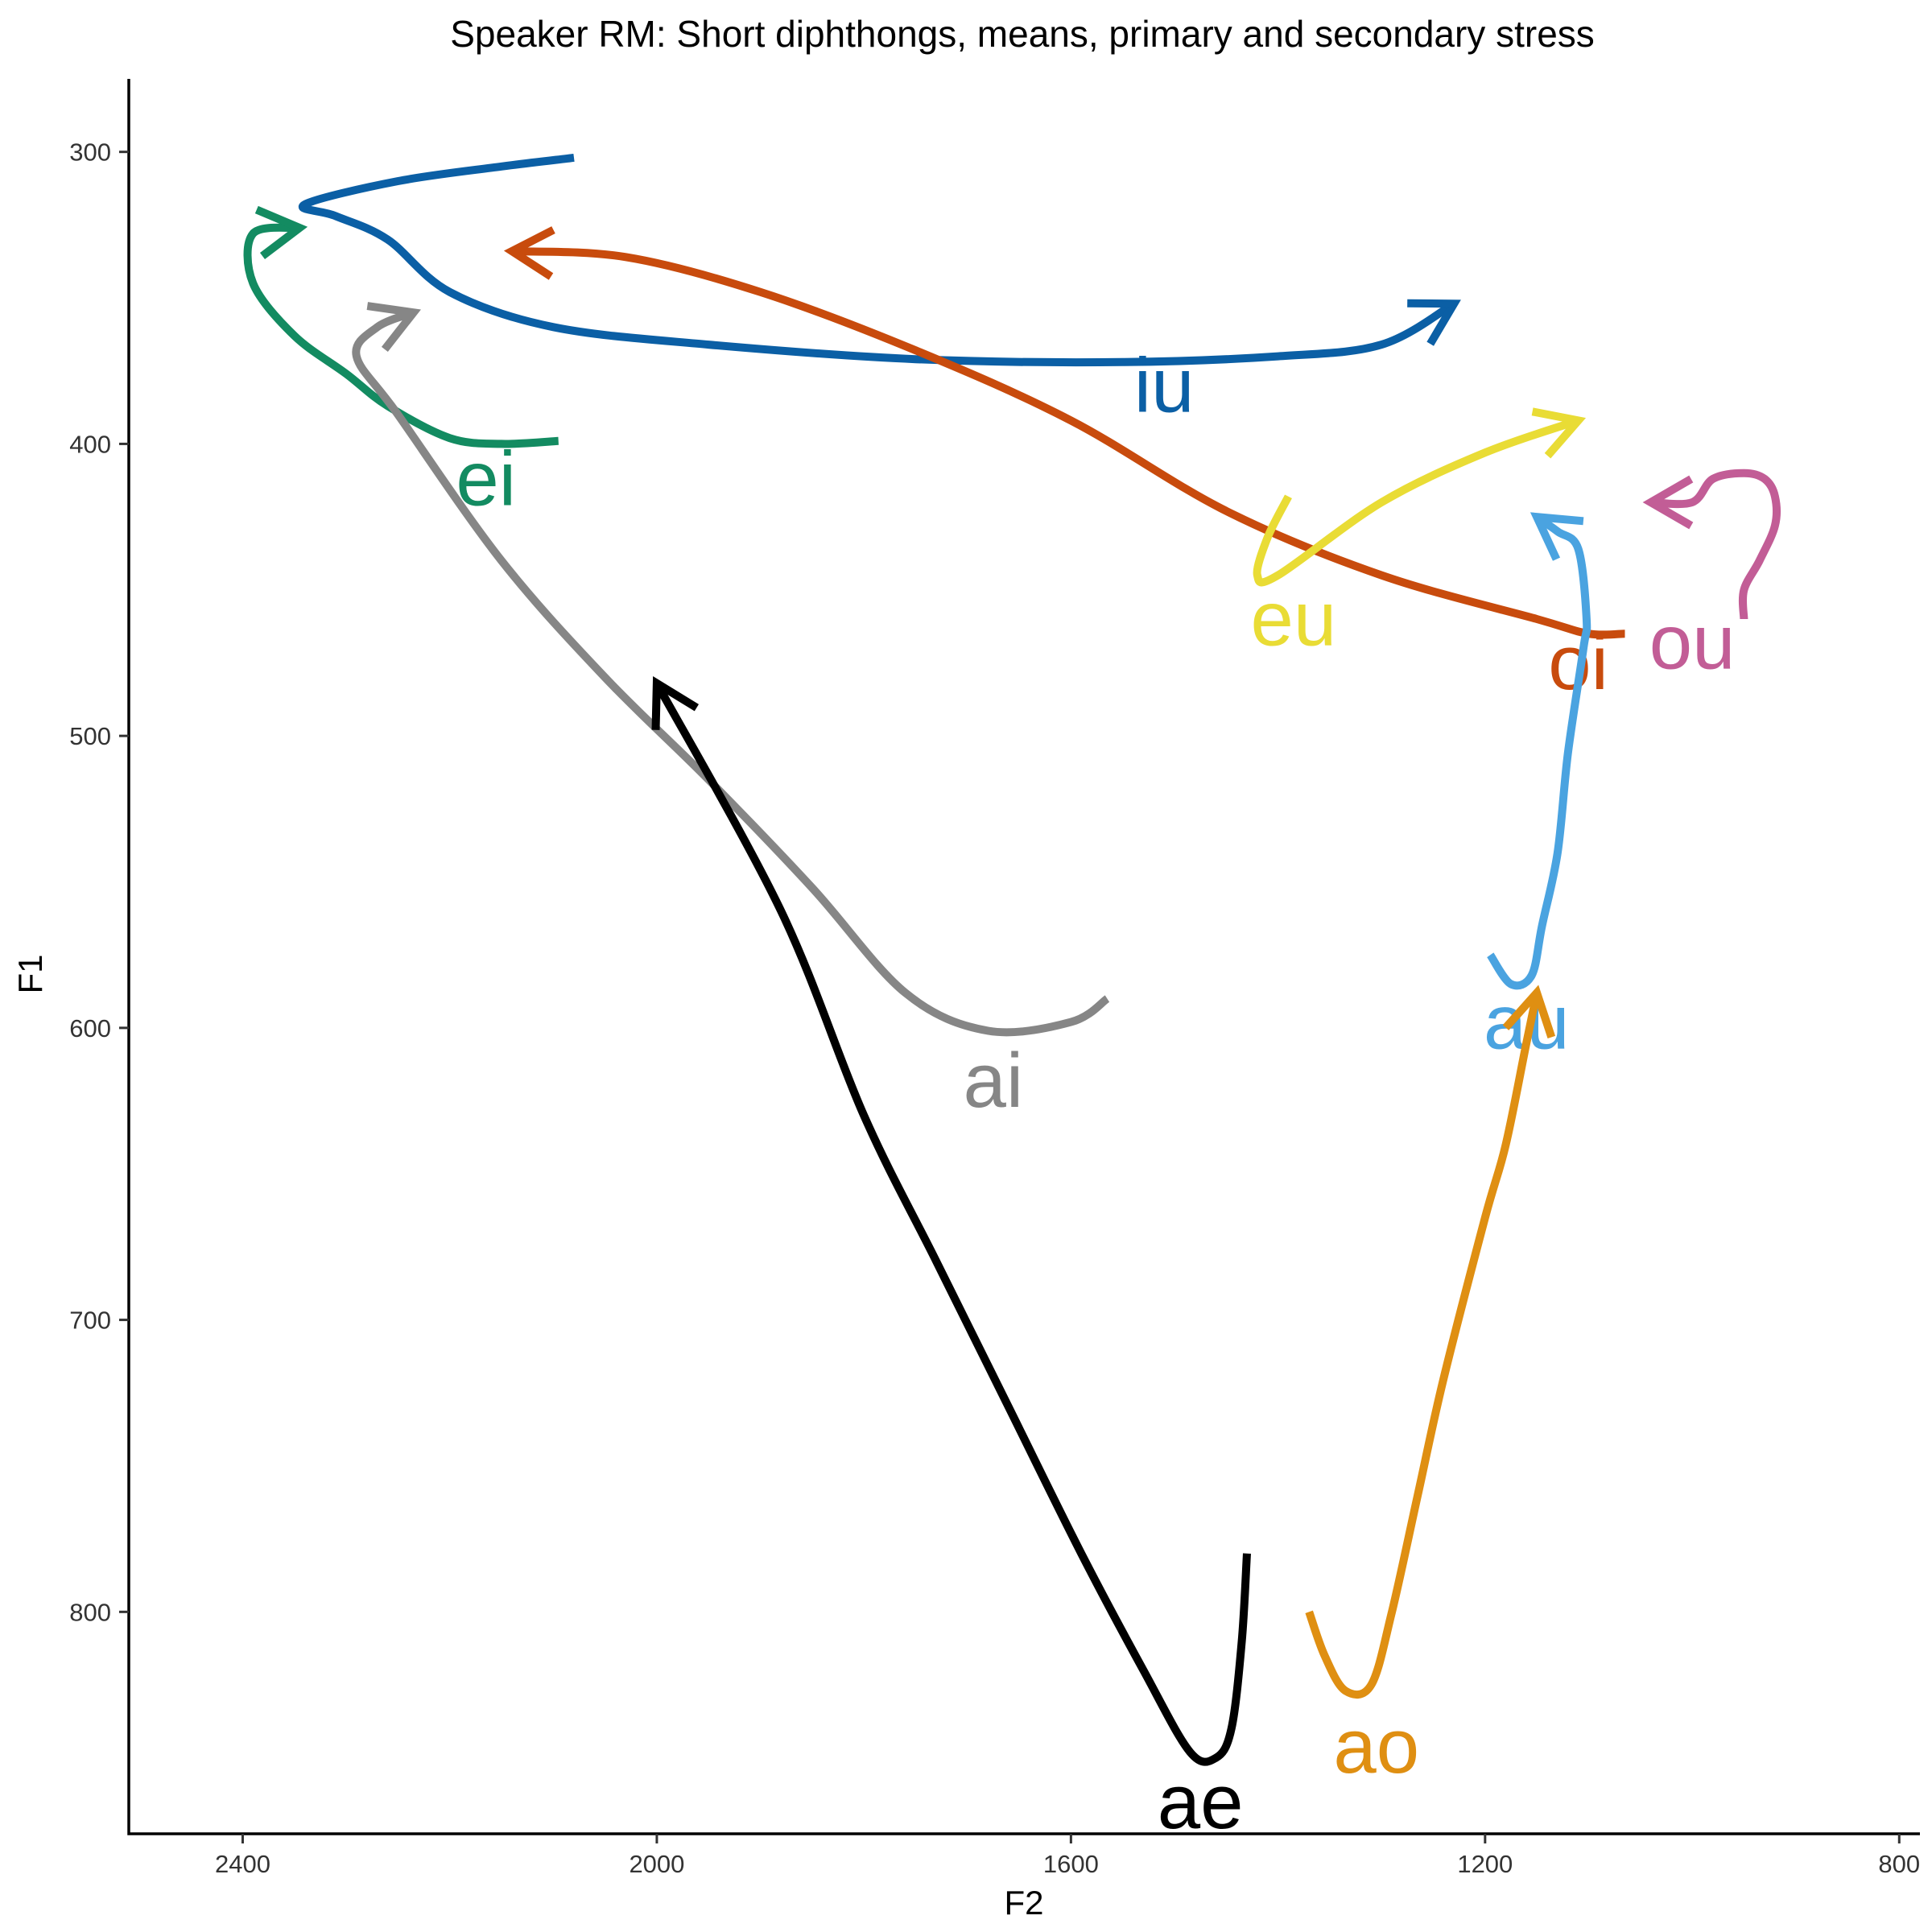 Image resolution: width=1932 pixels, height=1932 pixels. I want to click on series-eu: eu, so click(1419, 535).